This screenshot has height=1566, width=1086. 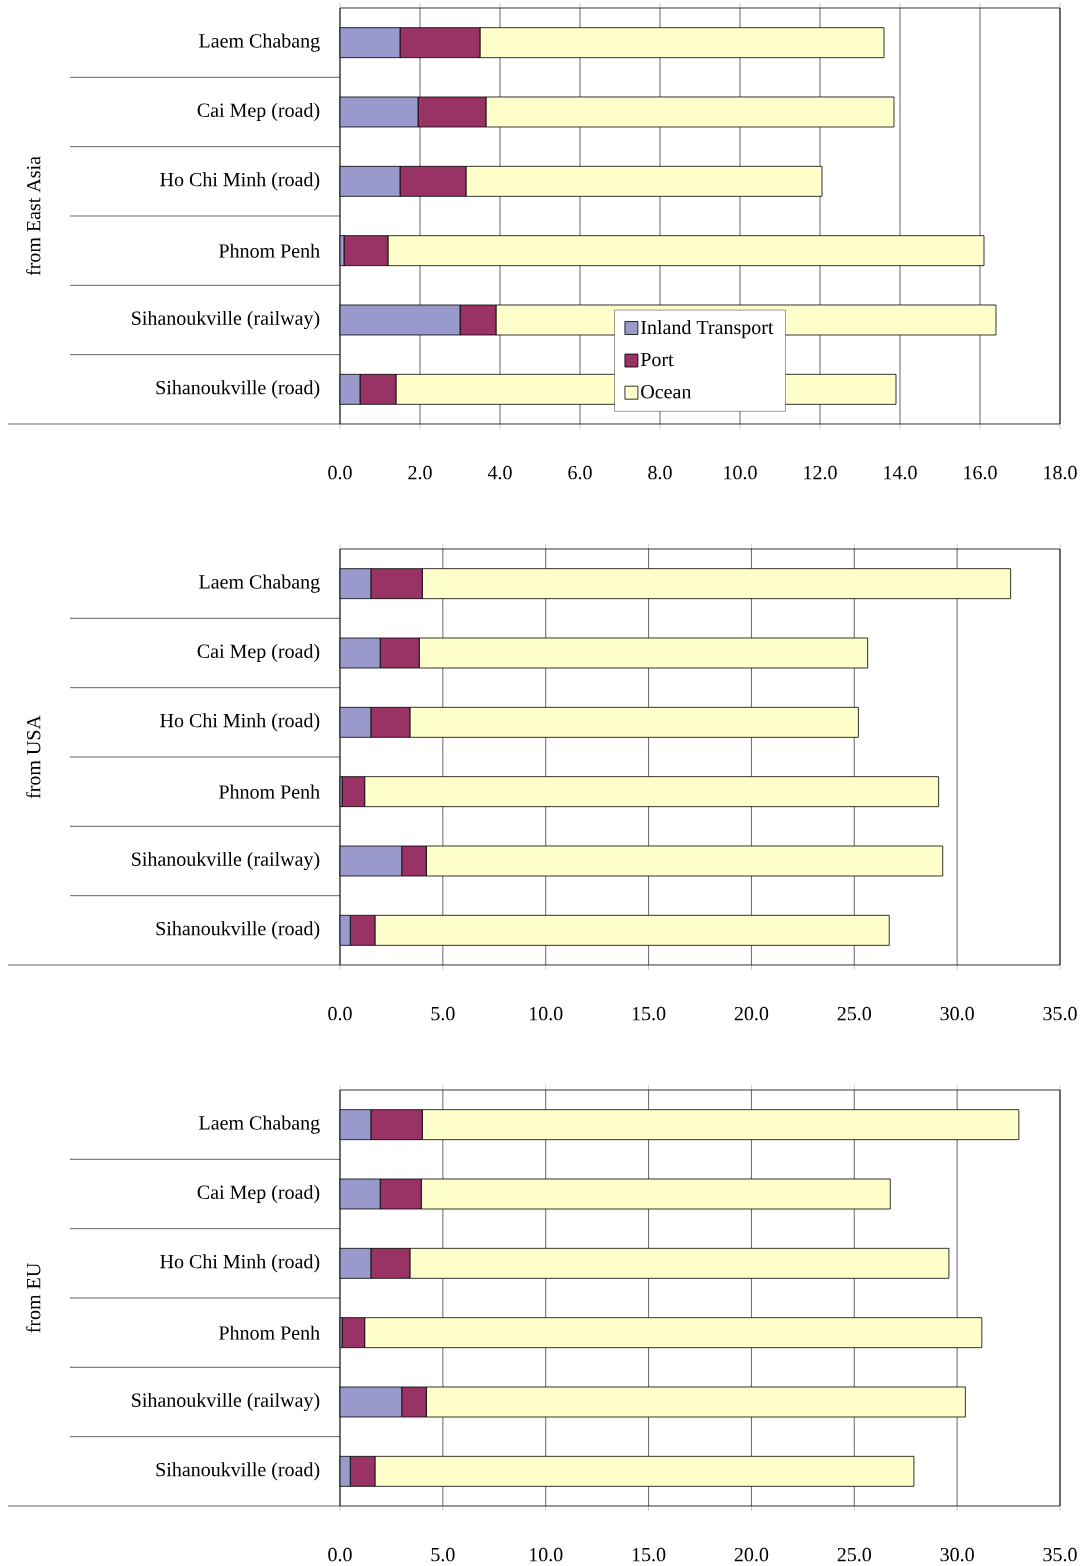 What do you see at coordinates (980, 472) in the screenshot?
I see `x-tick-label: 16.0` at bounding box center [980, 472].